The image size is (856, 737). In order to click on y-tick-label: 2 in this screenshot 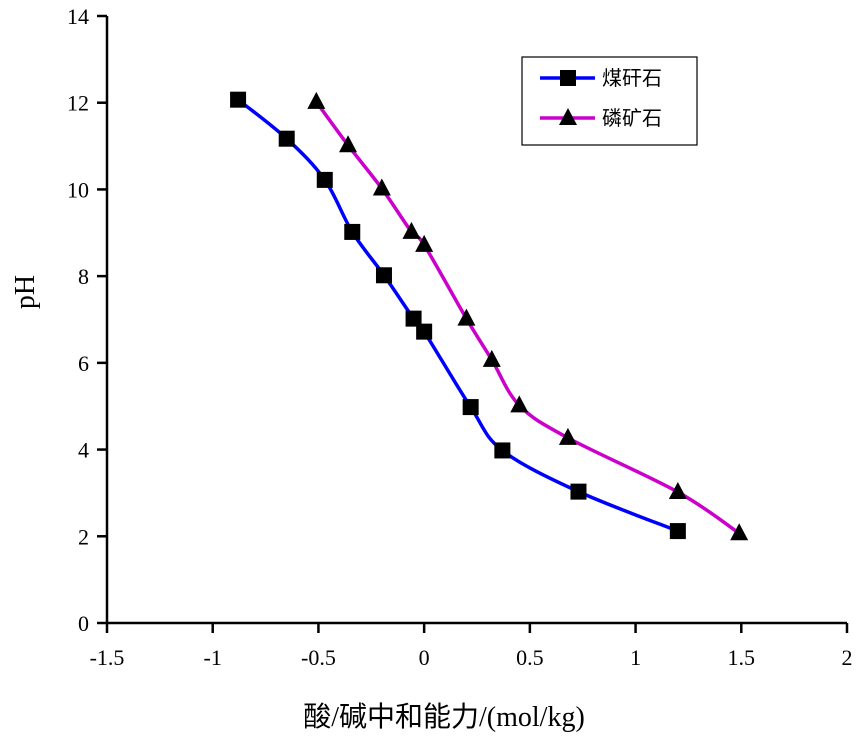, I will do `click(83, 536)`.